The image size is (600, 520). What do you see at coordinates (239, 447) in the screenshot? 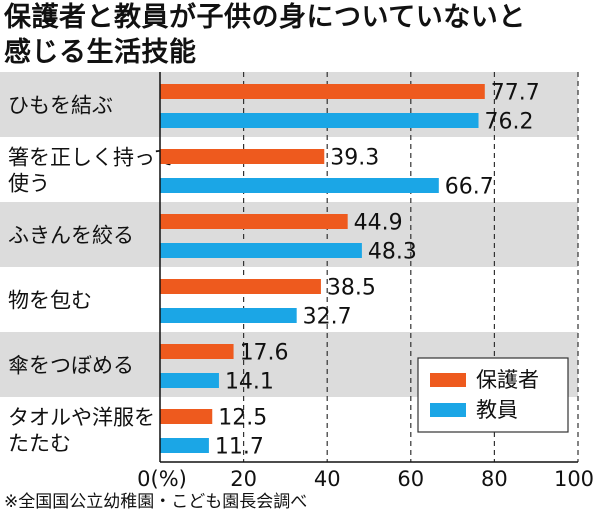
I see `data-label: 11.7` at bounding box center [239, 447].